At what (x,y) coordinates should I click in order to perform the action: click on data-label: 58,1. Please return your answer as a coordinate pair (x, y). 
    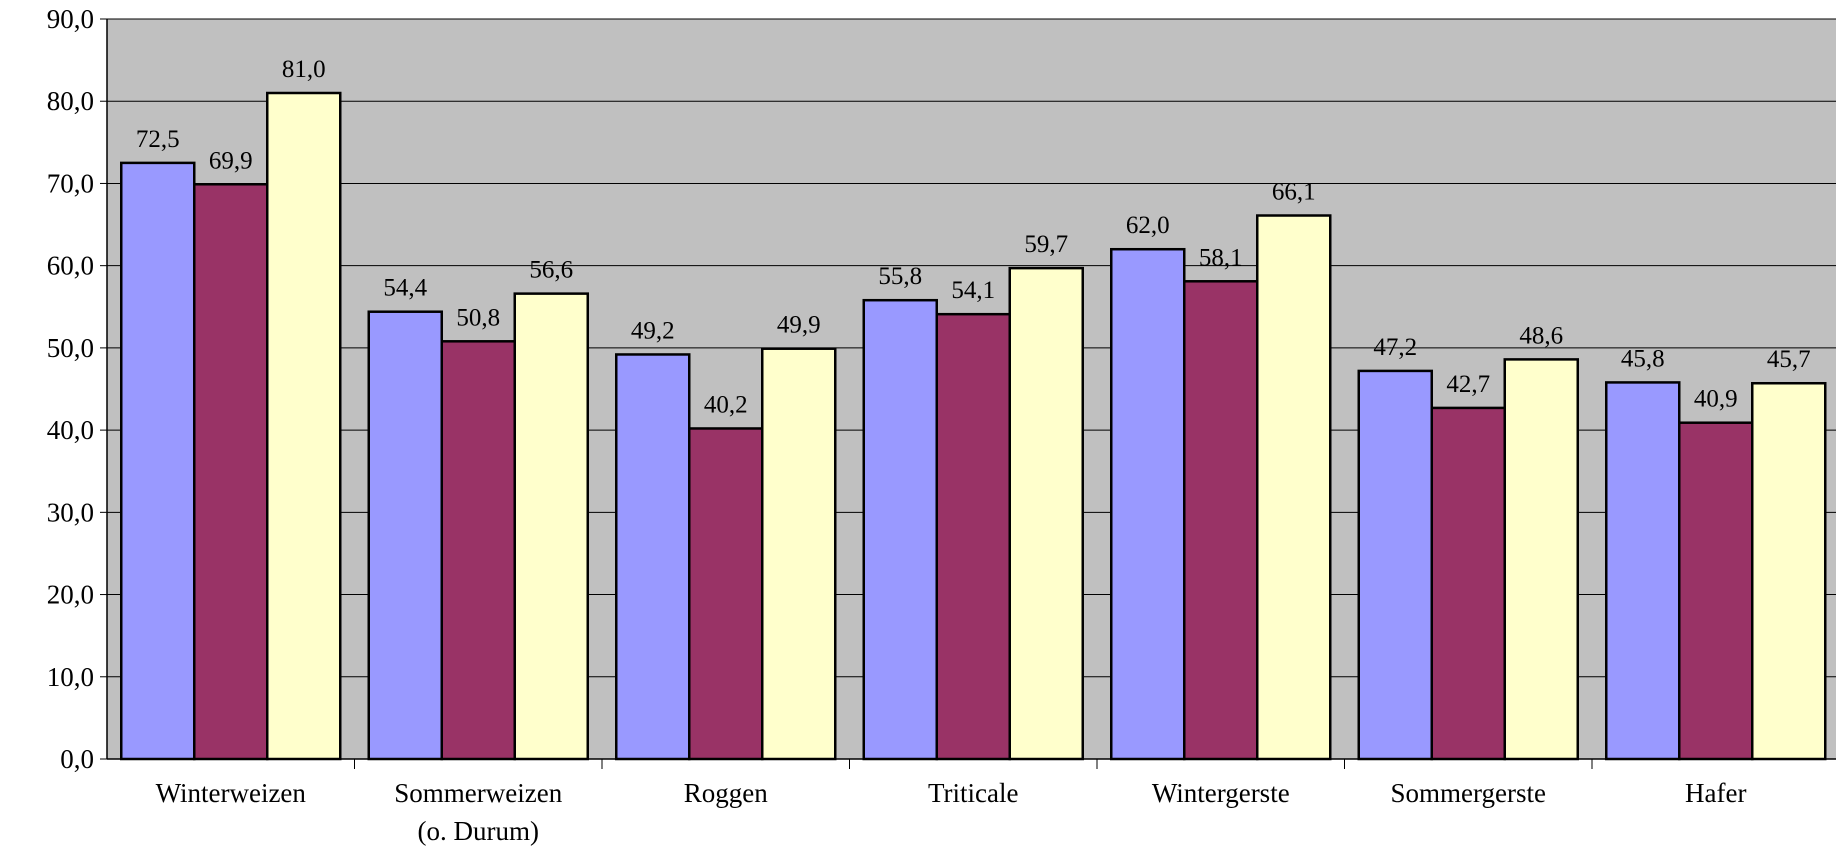
    Looking at the image, I should click on (1221, 257).